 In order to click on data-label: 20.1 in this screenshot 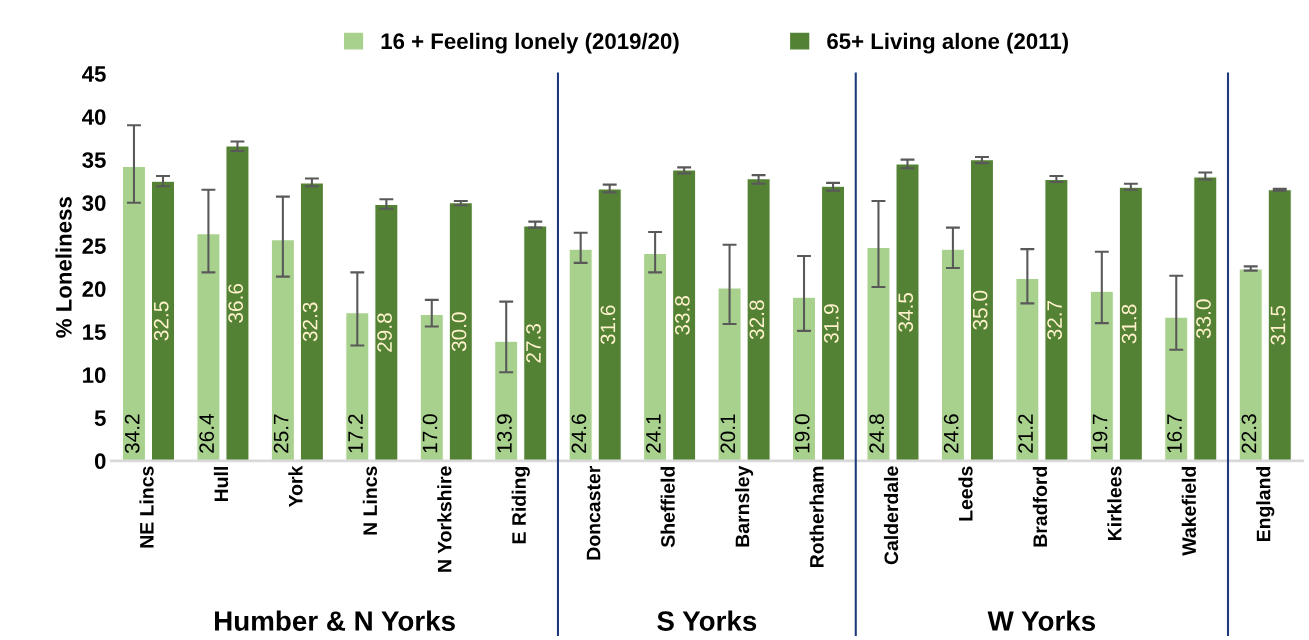, I will do `click(728, 433)`.